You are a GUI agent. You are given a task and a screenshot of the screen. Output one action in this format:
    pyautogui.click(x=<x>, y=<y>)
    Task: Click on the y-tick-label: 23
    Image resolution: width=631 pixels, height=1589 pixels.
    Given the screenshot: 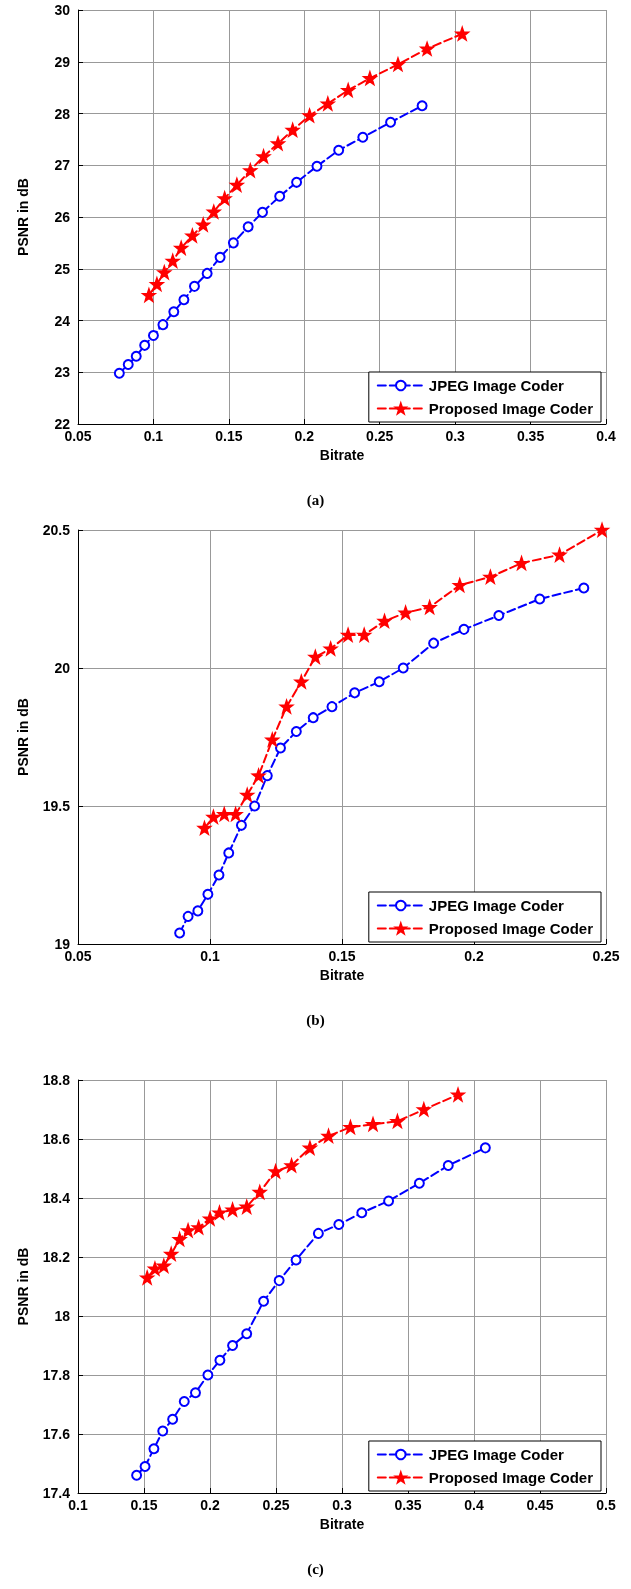 What is the action you would take?
    pyautogui.click(x=62, y=372)
    